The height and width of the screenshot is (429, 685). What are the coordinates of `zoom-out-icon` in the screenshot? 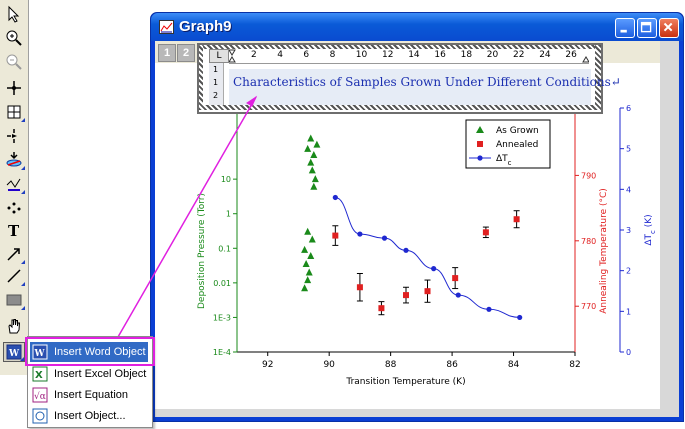 It's located at (14, 62).